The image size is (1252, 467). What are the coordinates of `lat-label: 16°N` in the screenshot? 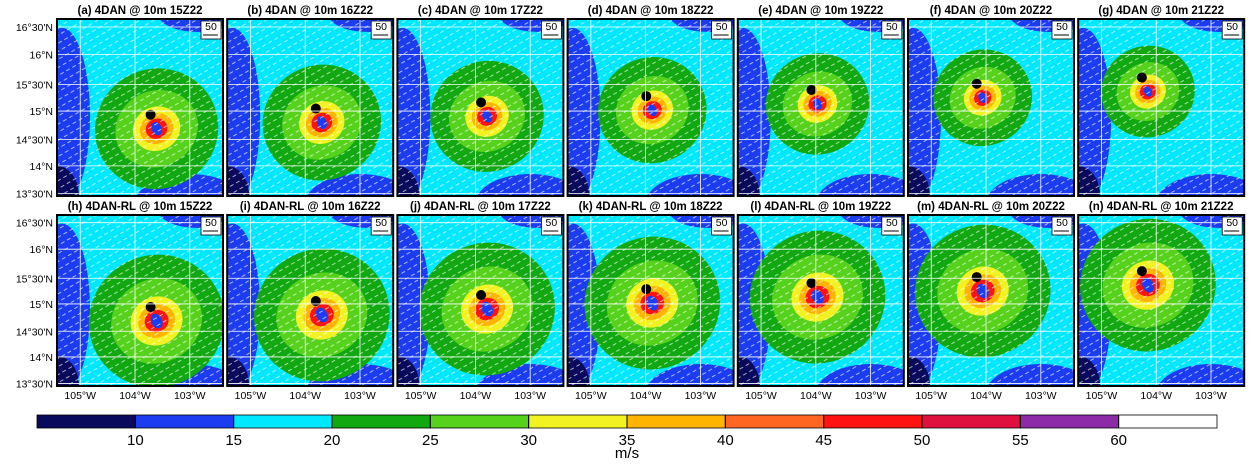 It's located at (41, 55).